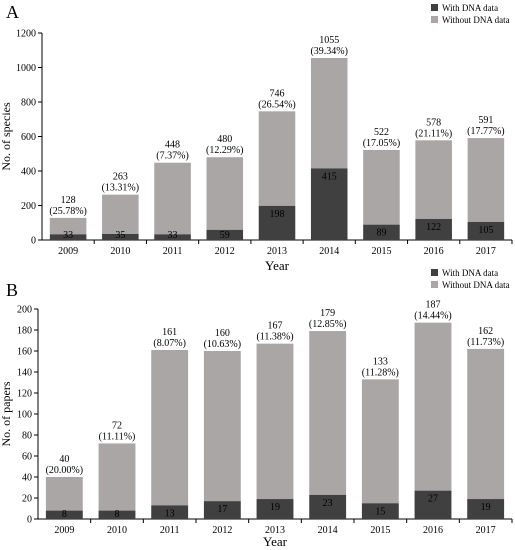 This screenshot has width=515, height=550. Describe the element at coordinates (173, 251) in the screenshot. I see `panel-a-x-tick-label: 2011` at that location.